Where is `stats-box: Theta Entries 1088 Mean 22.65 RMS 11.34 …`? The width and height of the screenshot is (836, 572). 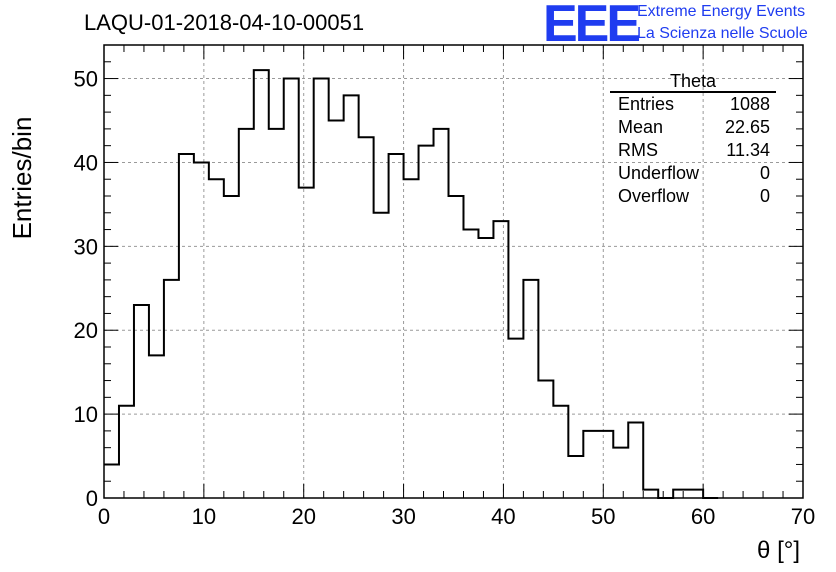 stats-box: Theta Entries 1088 Mean 22.65 RMS 11.34 … is located at coordinates (693, 139).